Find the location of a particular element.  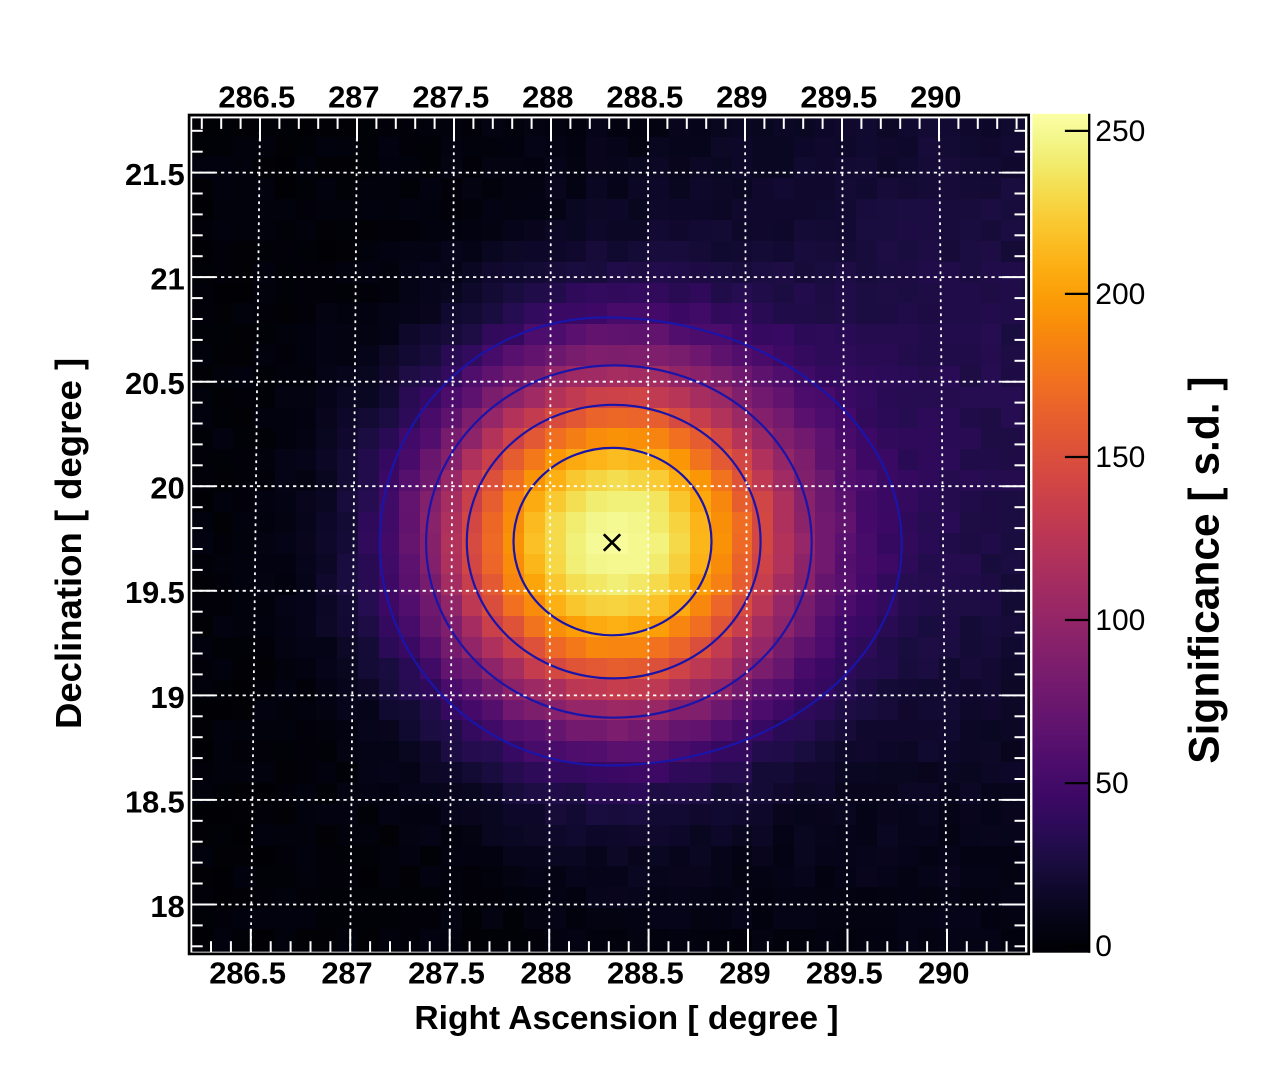

svg-text: 19.5 is located at coordinates (155, 592).